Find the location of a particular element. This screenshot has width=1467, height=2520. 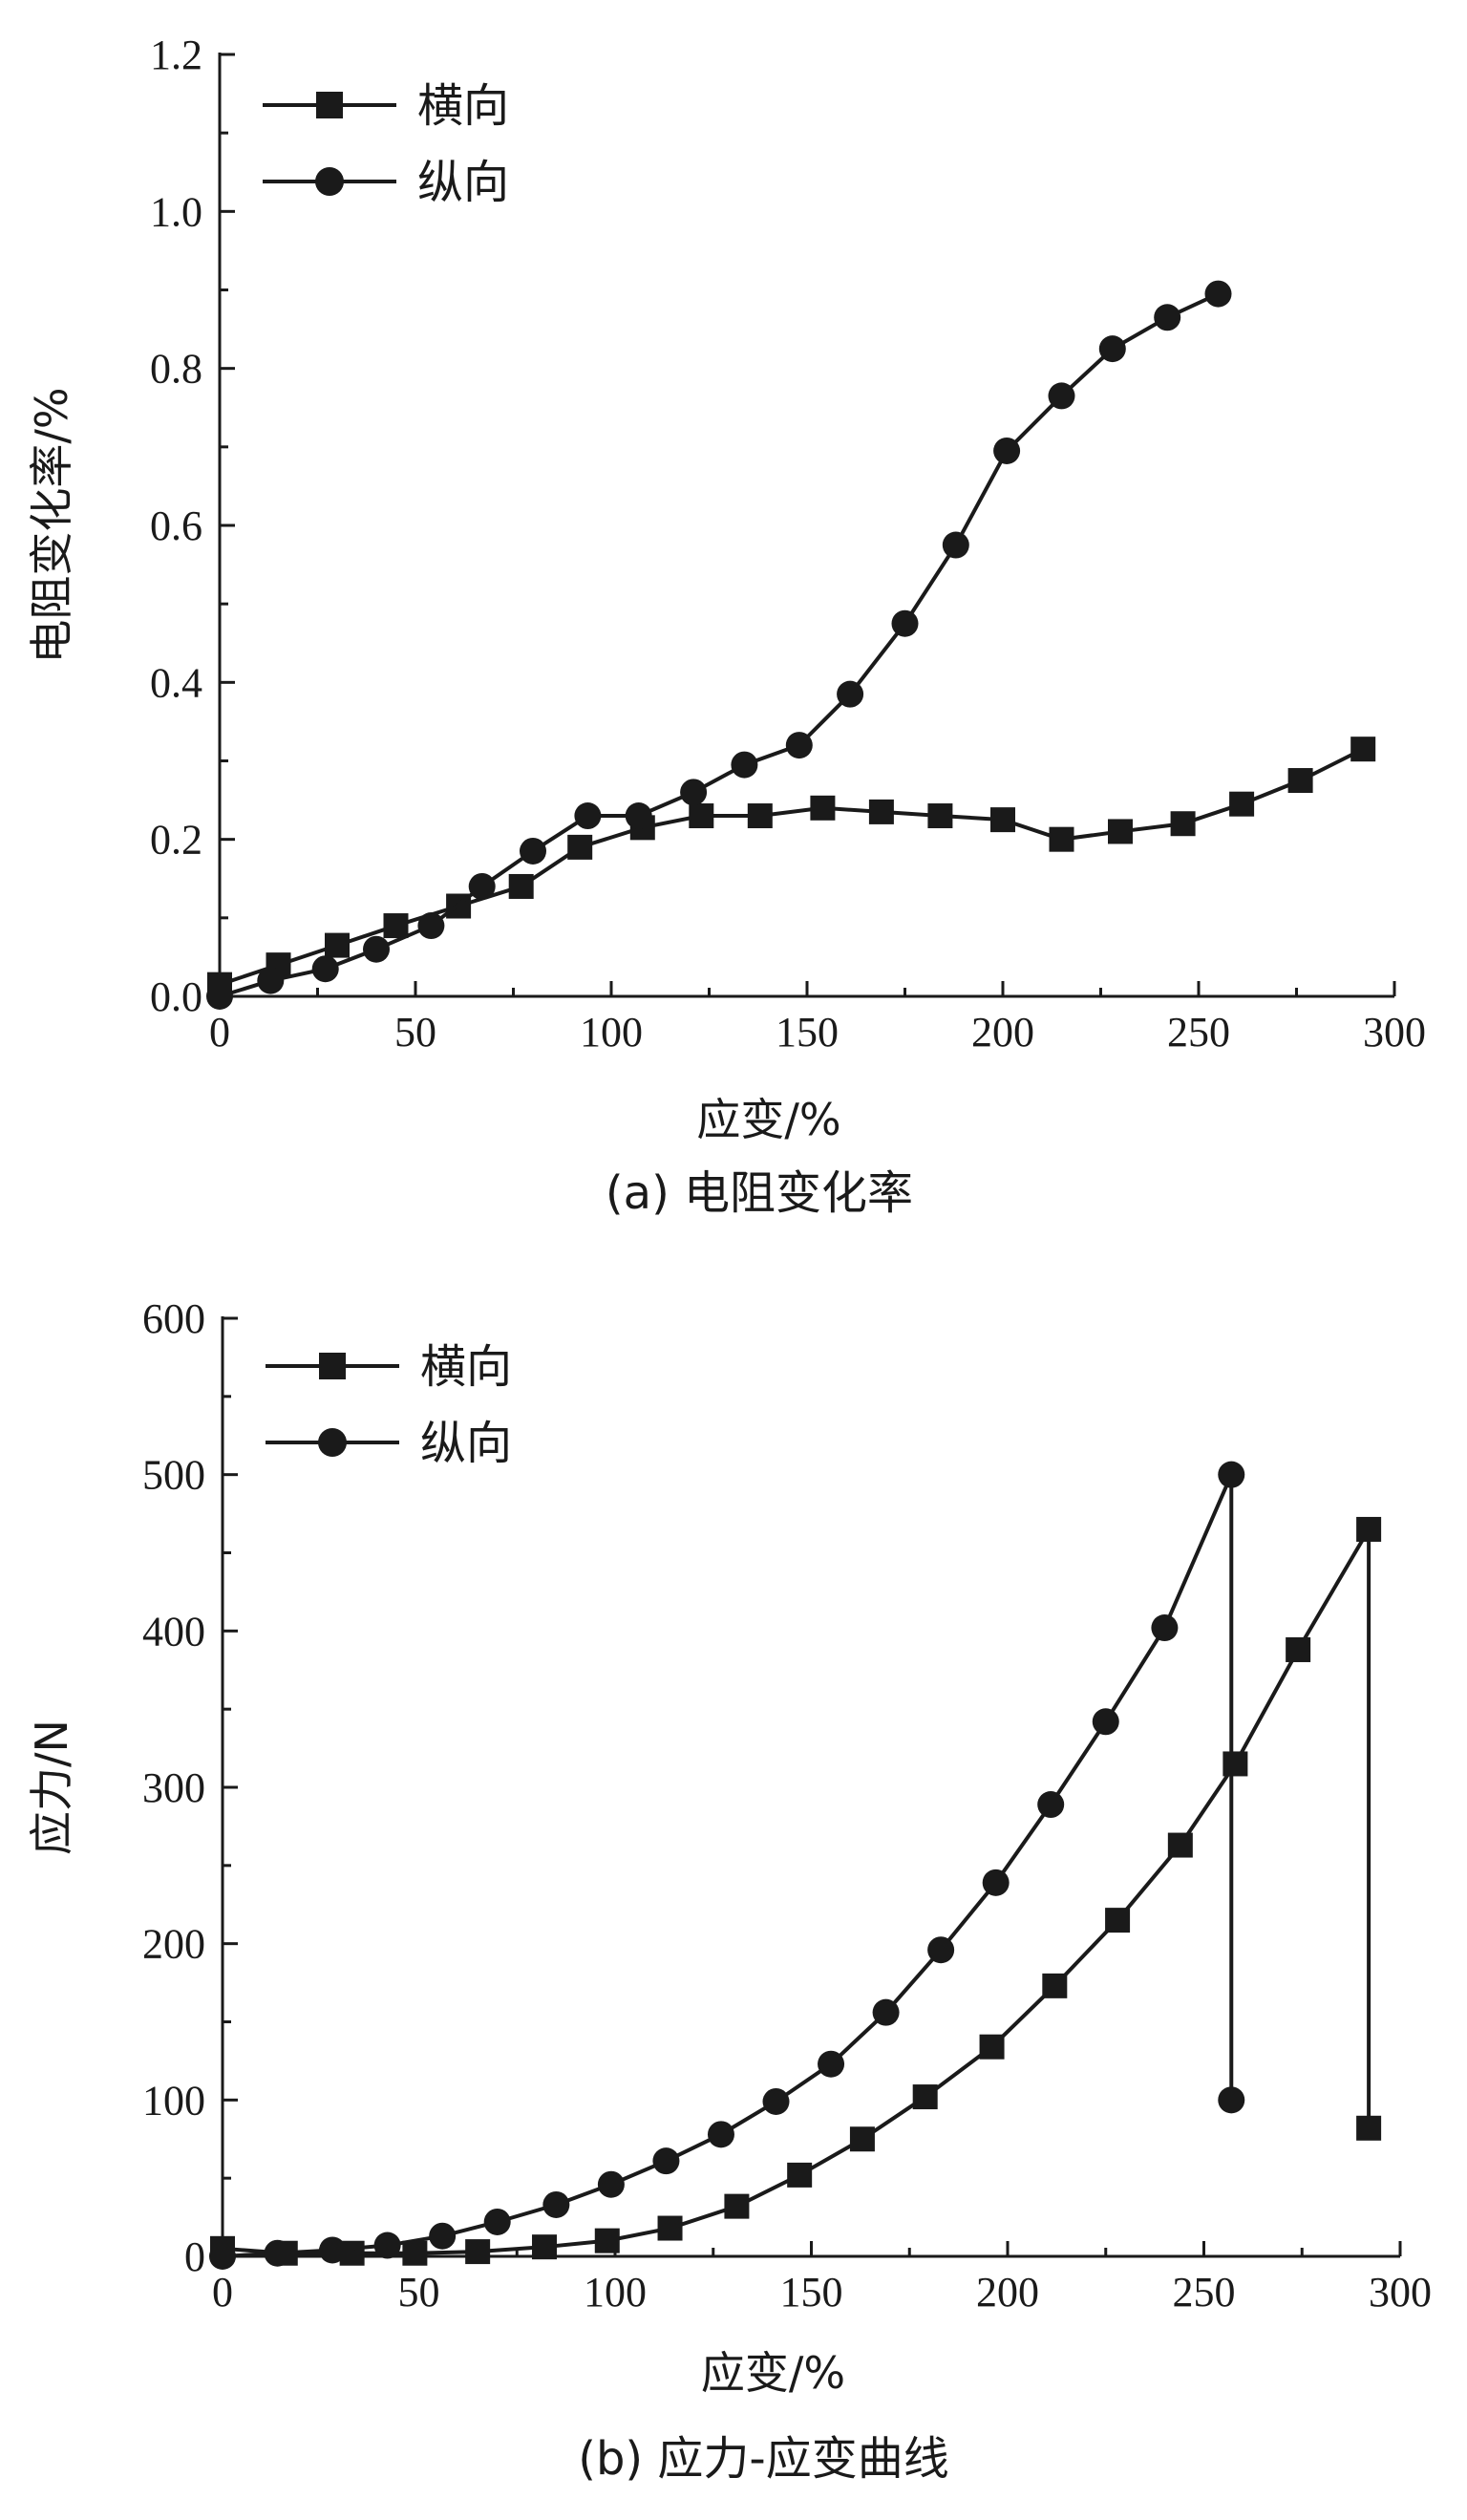

y-tick-label: 0 is located at coordinates (195, 2256).